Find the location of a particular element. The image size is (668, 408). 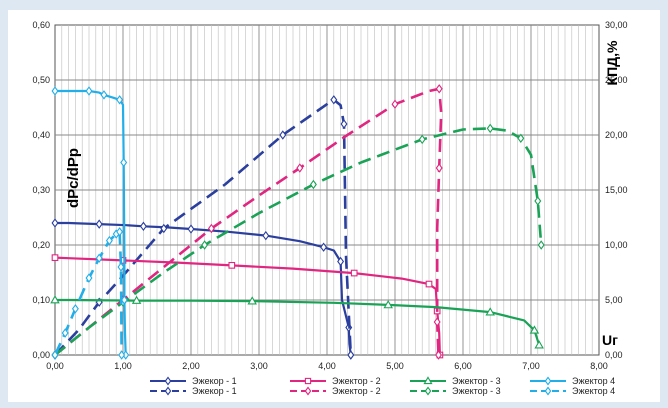

x-tick-label: 7,00 is located at coordinates (531, 366).